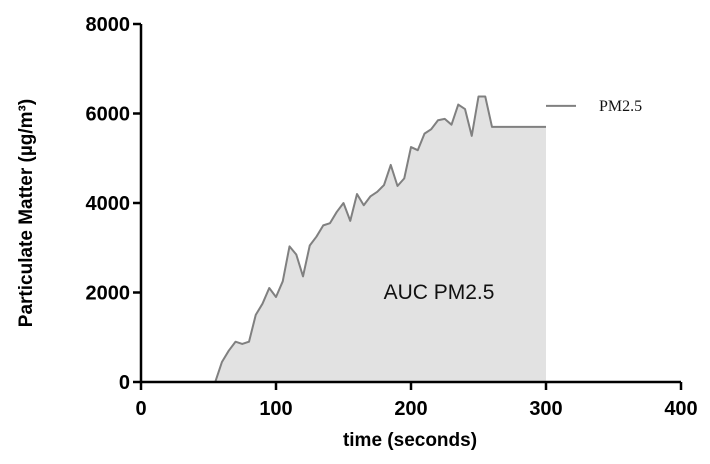 The width and height of the screenshot is (710, 464). I want to click on x-tick-label: 300, so click(545, 409).